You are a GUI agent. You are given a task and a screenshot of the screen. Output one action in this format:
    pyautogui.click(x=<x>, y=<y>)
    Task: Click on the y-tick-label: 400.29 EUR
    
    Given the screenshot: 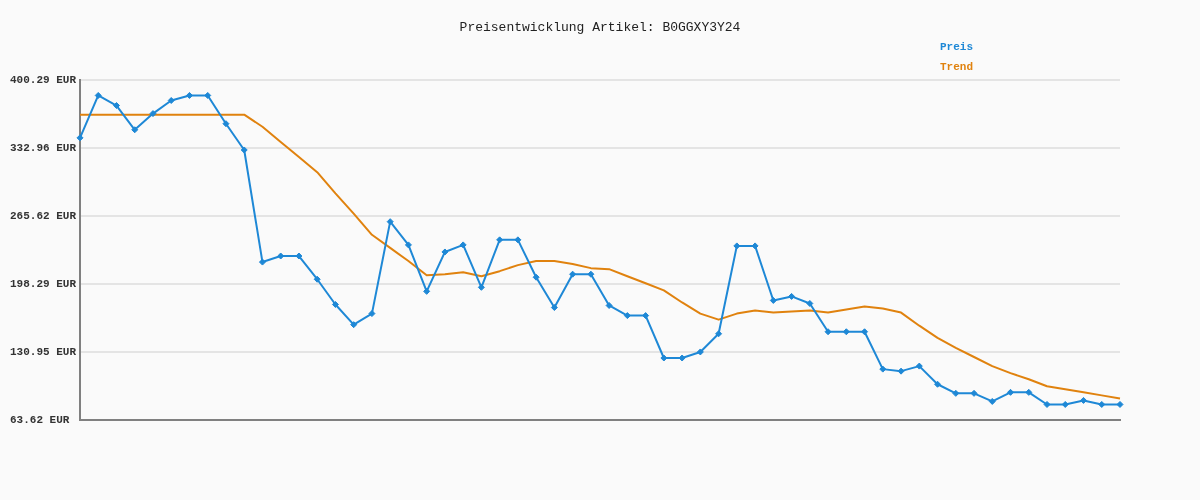 What is the action you would take?
    pyautogui.click(x=43, y=79)
    